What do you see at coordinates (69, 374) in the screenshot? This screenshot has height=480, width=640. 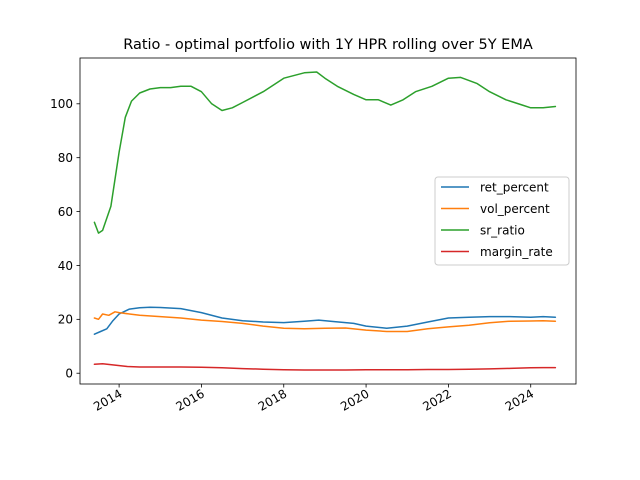 I see `y-tick-label: 0` at bounding box center [69, 374].